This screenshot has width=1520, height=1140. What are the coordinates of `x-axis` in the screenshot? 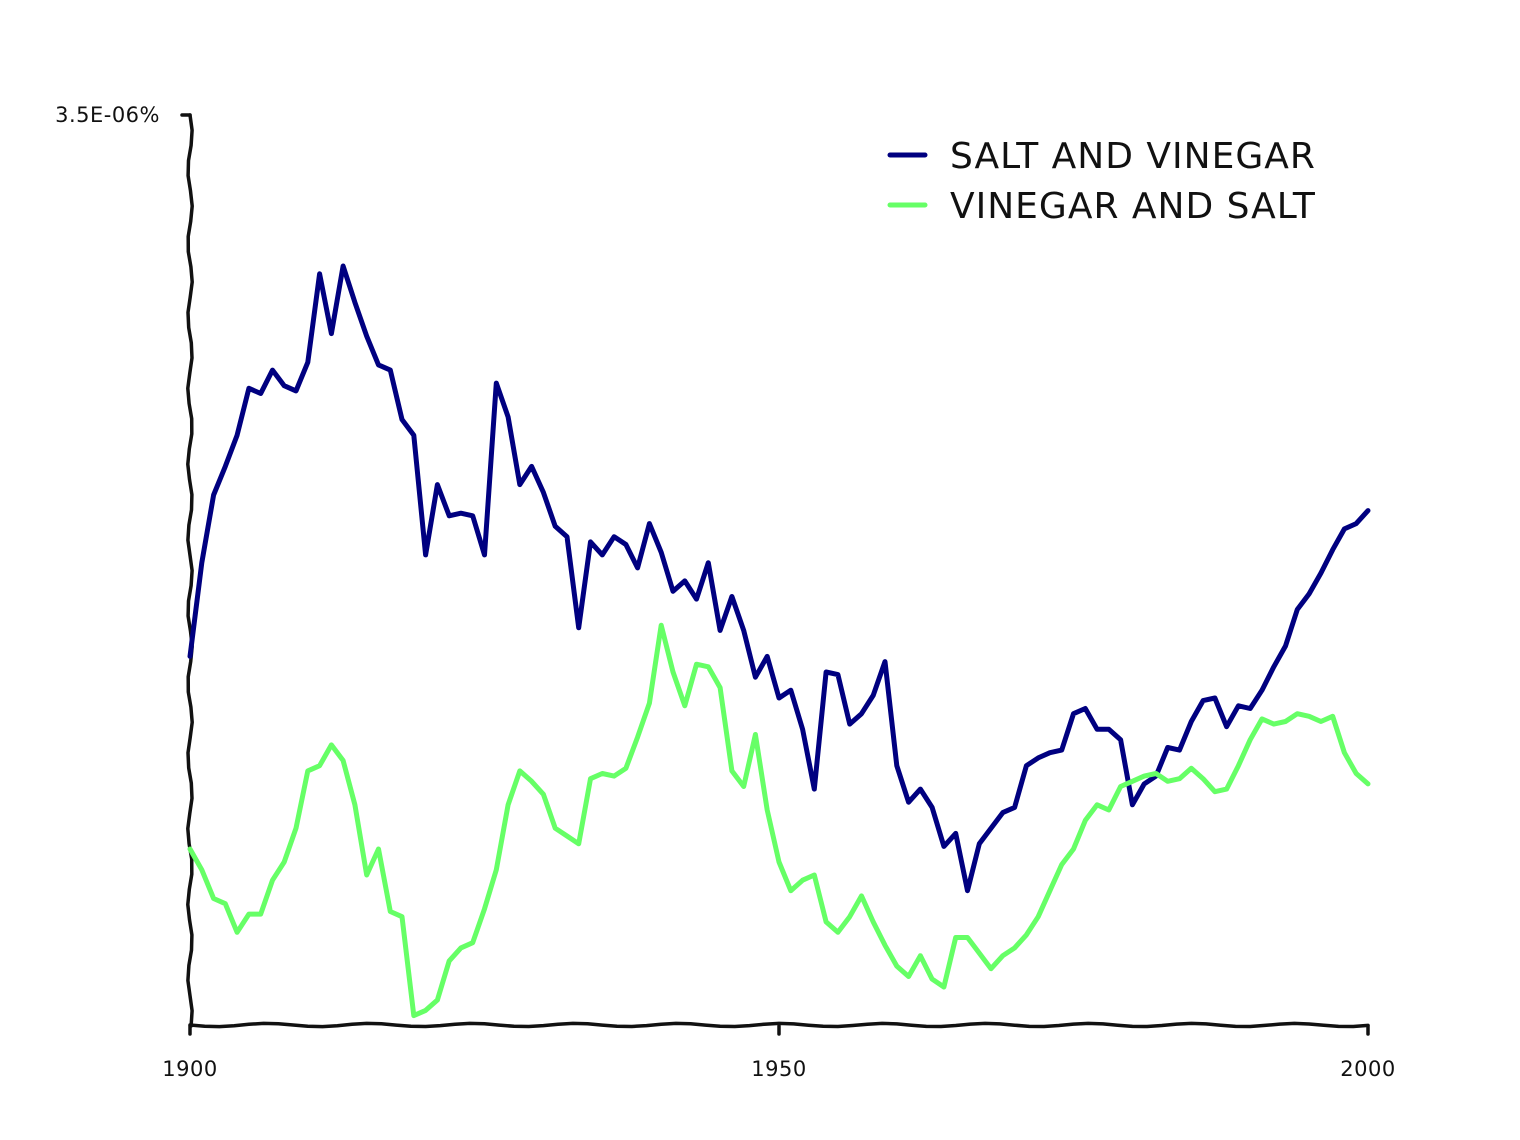 It's located at (779, 1025).